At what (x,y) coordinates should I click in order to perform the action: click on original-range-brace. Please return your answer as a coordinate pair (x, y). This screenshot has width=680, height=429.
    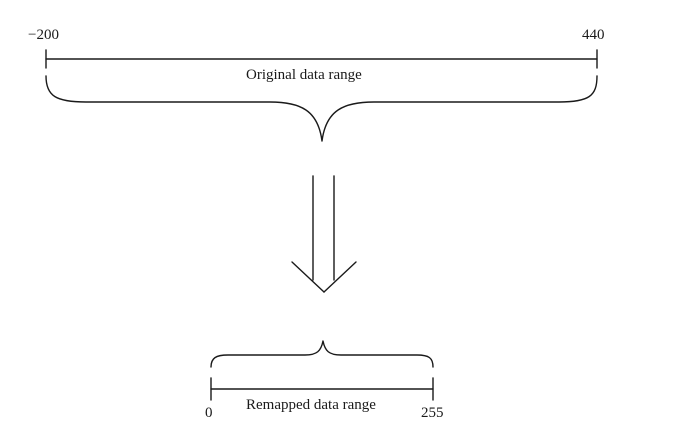
    Looking at the image, I should click on (321, 108).